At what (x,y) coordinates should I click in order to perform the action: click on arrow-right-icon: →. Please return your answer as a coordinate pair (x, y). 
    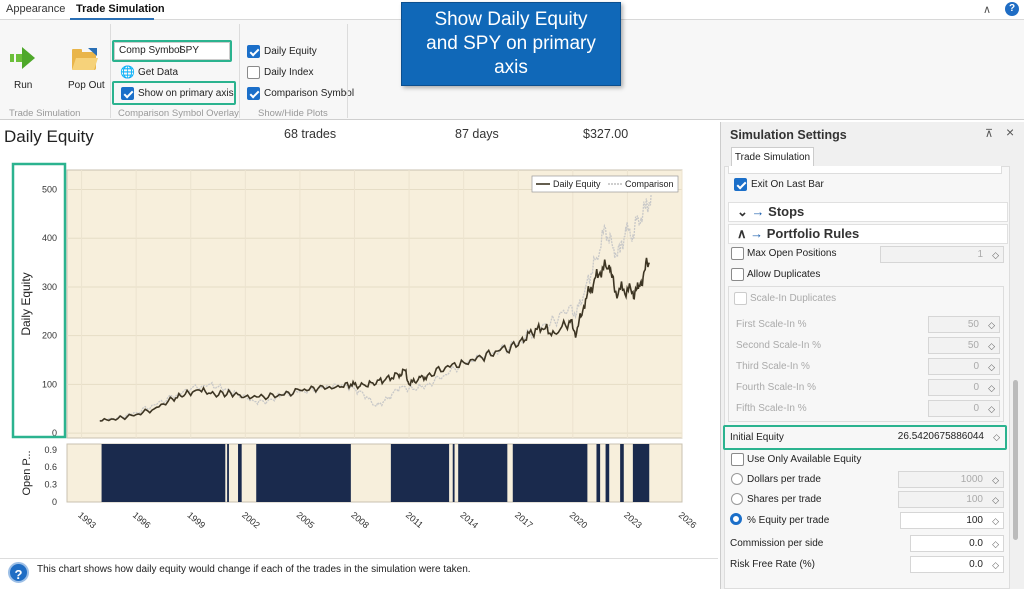
    Looking at the image, I should click on (758, 211).